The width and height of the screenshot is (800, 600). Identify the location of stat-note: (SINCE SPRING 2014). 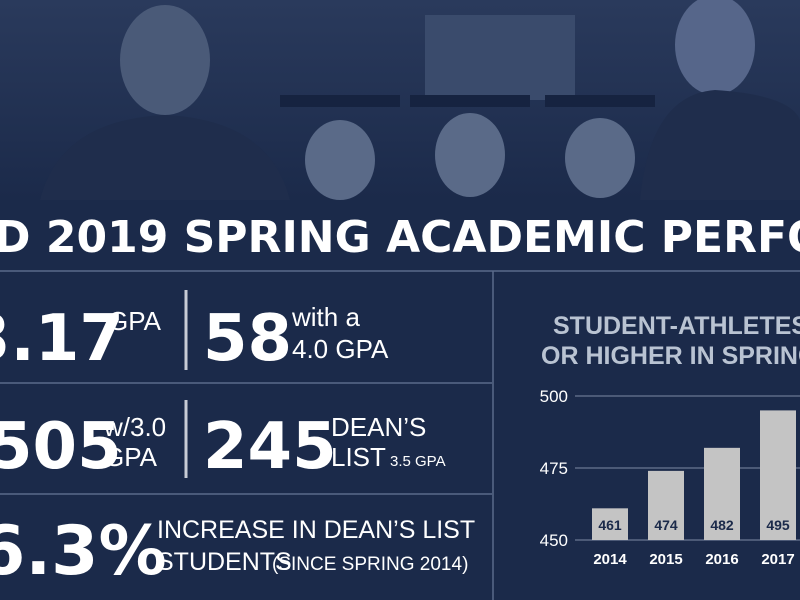
(370, 564).